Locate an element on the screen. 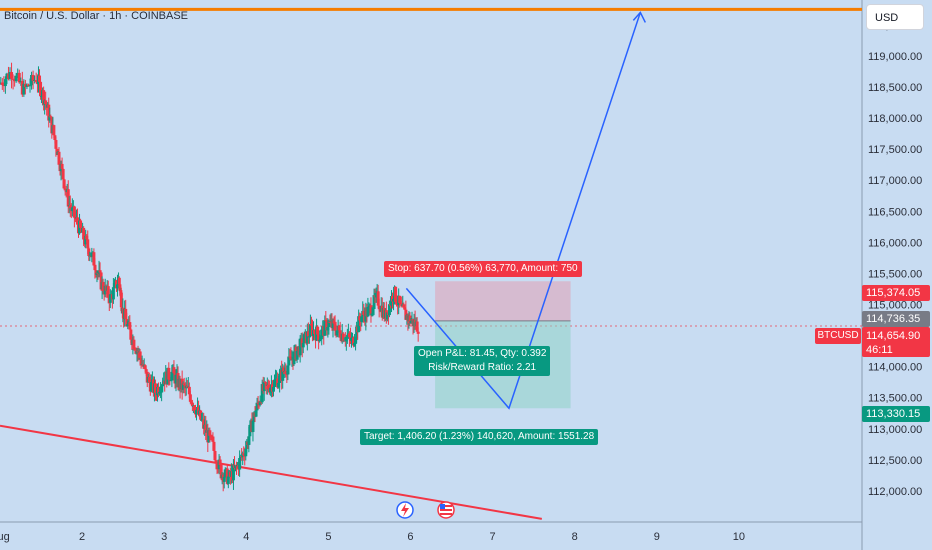  price-tick-label: 118,500.00 is located at coordinates (895, 88).